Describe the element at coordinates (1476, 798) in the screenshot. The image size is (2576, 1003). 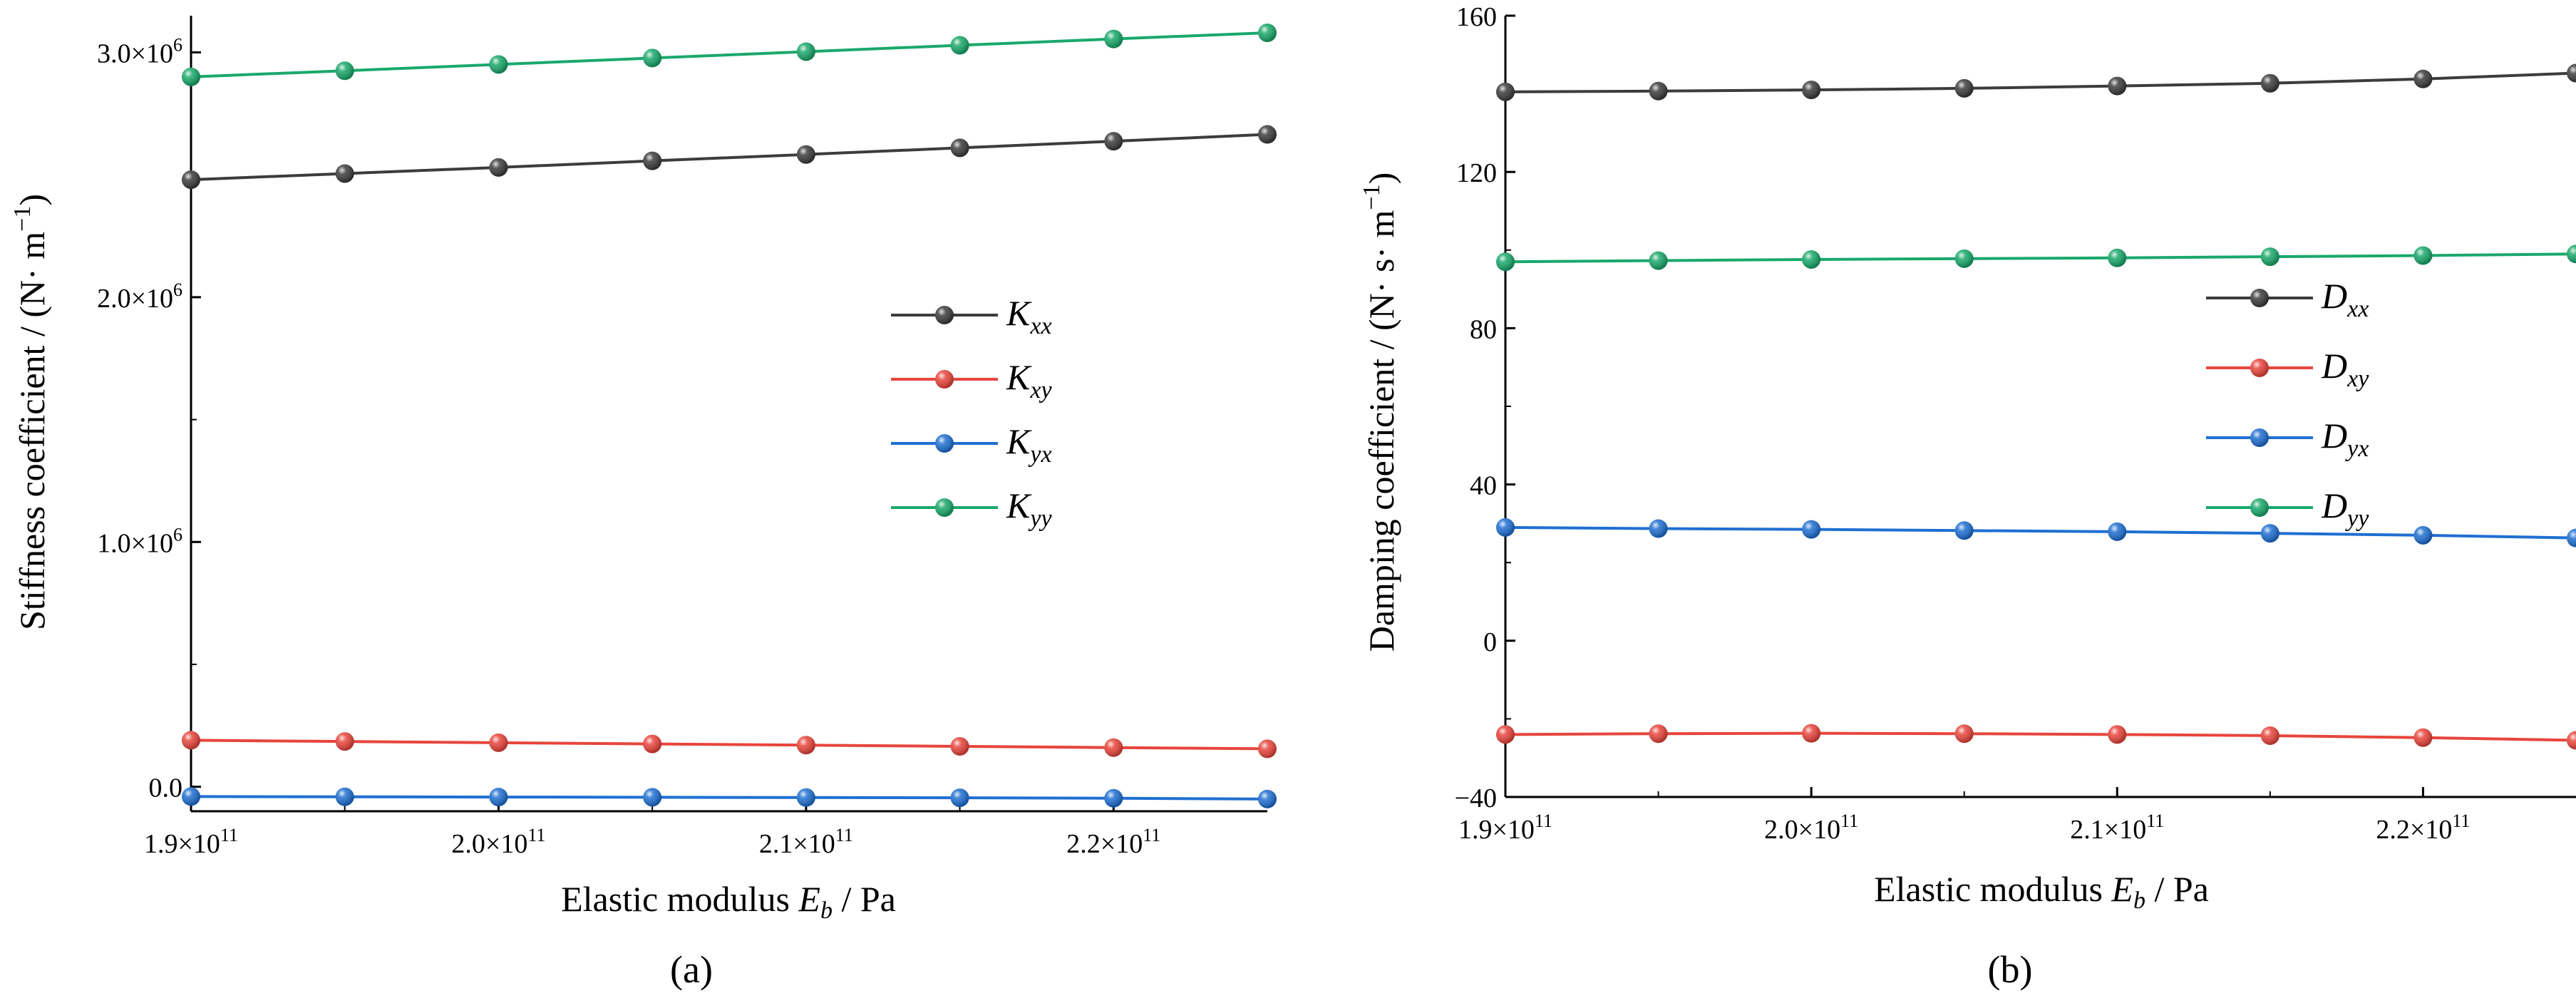
I see `y-tick-label: −40` at that location.